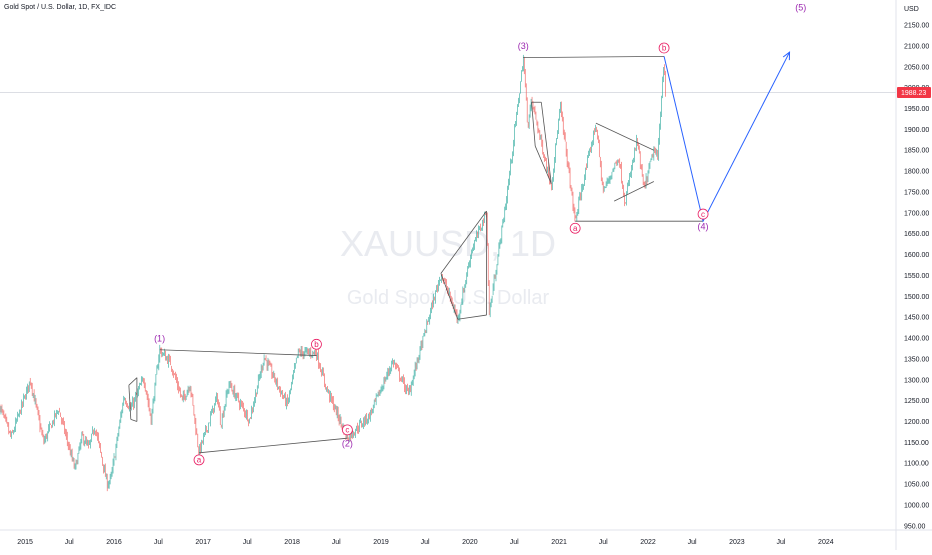  Describe the element at coordinates (786, 56) in the screenshot. I see `projection-arrowhead` at that location.